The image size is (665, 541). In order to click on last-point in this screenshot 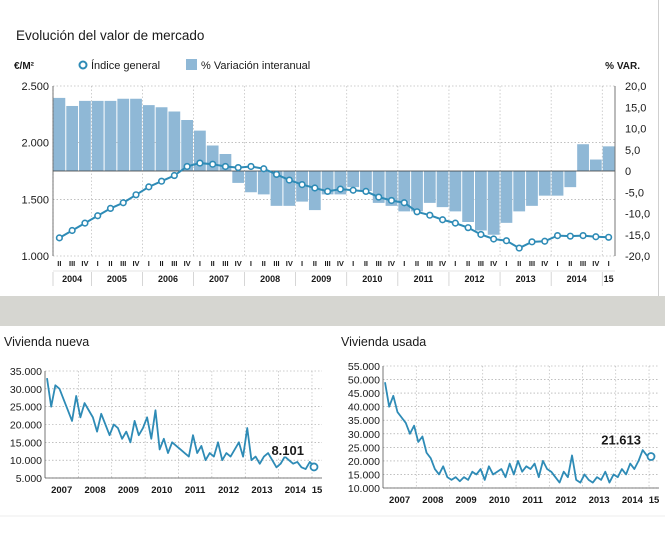, I will do `click(314, 467)`.